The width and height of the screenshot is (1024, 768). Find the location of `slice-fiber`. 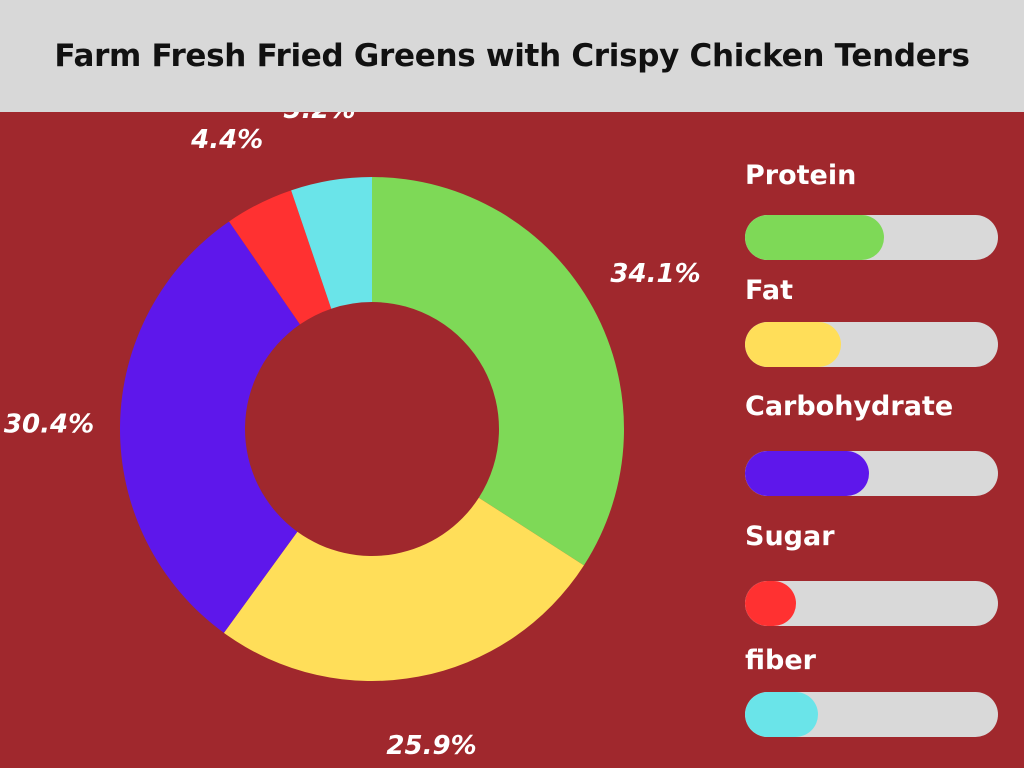

slice-fiber is located at coordinates (331, 243).